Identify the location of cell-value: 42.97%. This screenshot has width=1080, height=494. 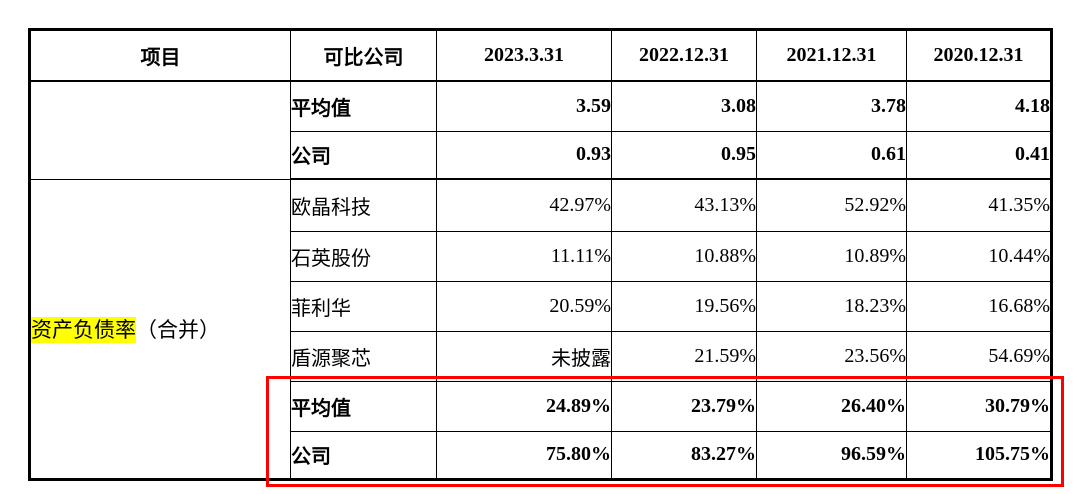
(524, 205).